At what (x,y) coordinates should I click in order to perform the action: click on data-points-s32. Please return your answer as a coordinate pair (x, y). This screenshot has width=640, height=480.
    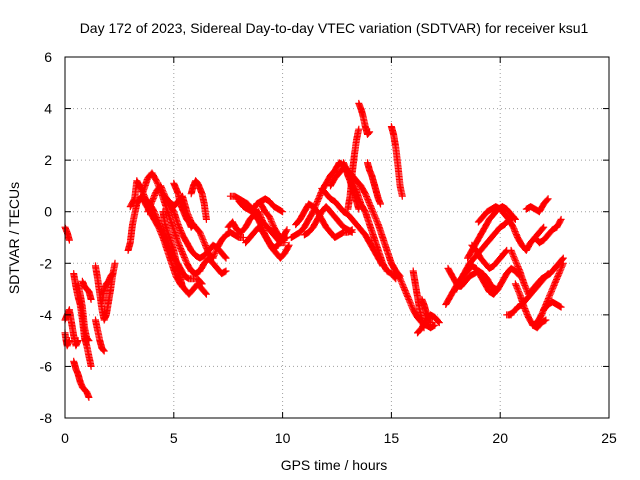
    Looking at the image, I should click on (374, 183).